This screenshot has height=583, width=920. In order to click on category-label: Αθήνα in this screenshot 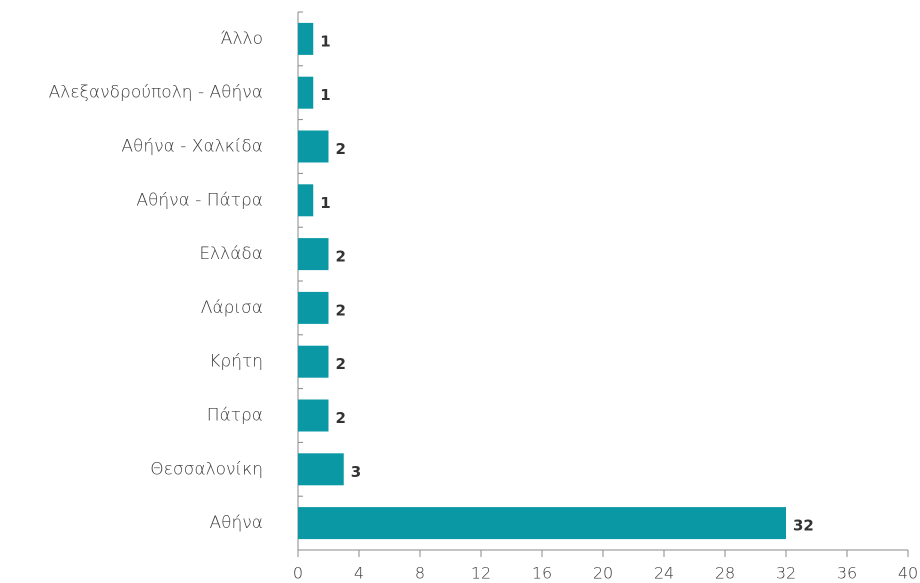, I will do `click(236, 523)`.